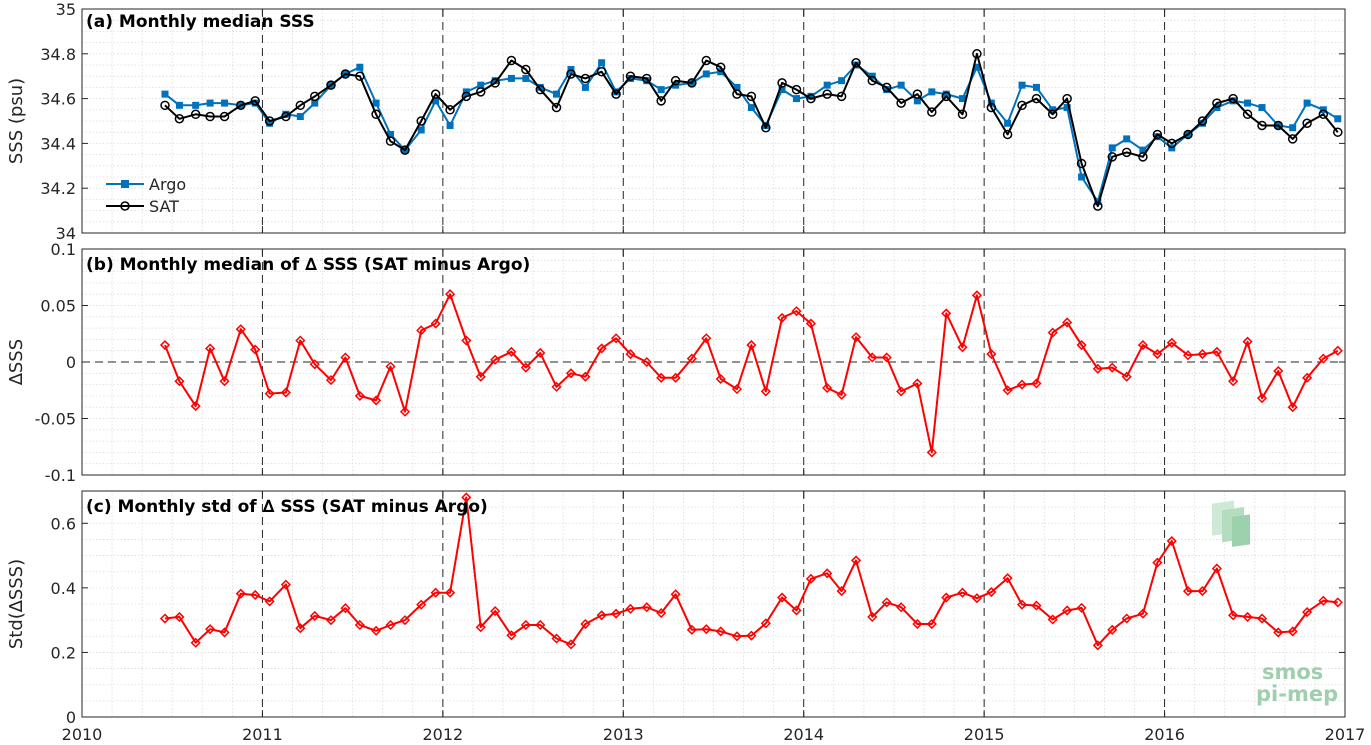 This screenshot has height=745, width=1371. Describe the element at coordinates (200, 22) in the screenshot. I see `panel-a-title: (a) Monthly median SSS` at that location.